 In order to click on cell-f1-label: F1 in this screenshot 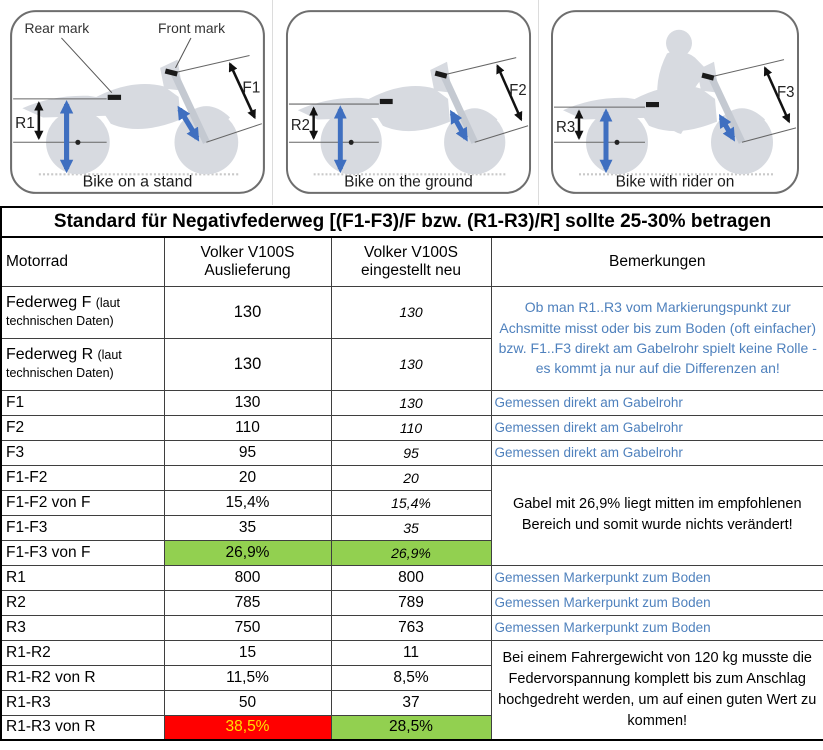, I will do `click(82, 402)`.